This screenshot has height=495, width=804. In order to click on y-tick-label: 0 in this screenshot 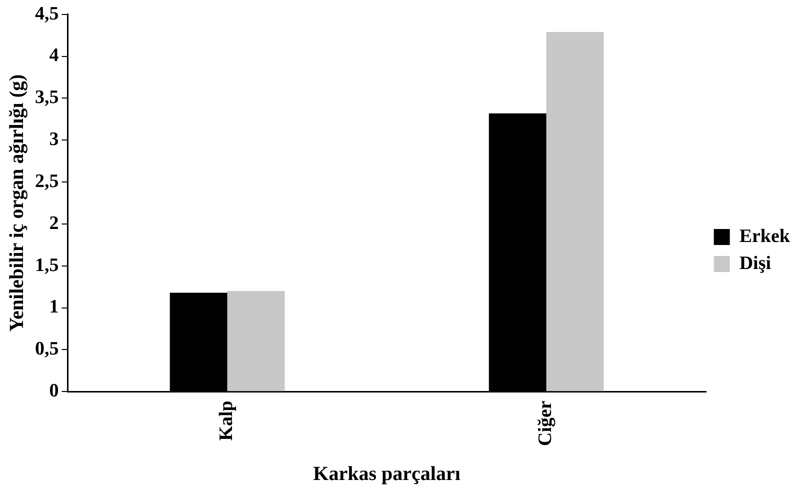, I will do `click(54, 391)`.